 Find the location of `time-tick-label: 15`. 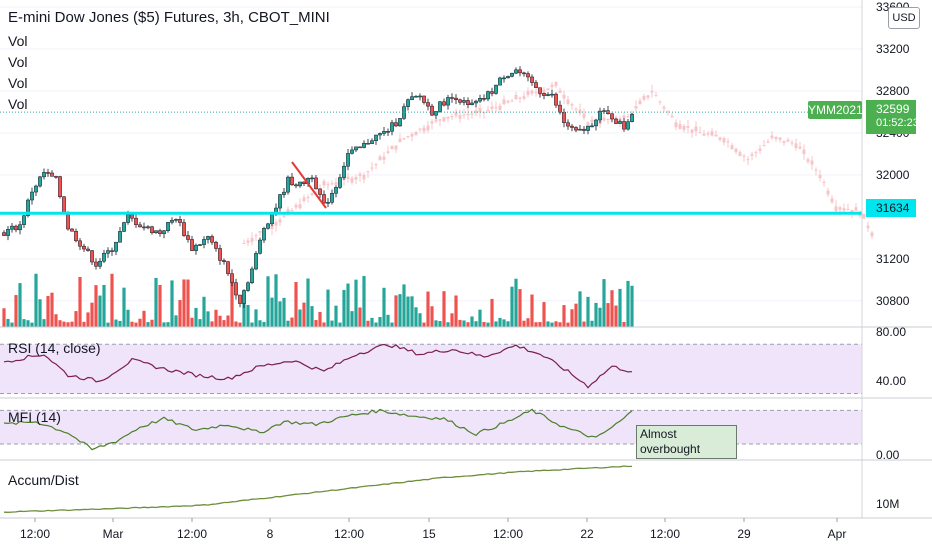

time-tick-label: 15 is located at coordinates (429, 534).